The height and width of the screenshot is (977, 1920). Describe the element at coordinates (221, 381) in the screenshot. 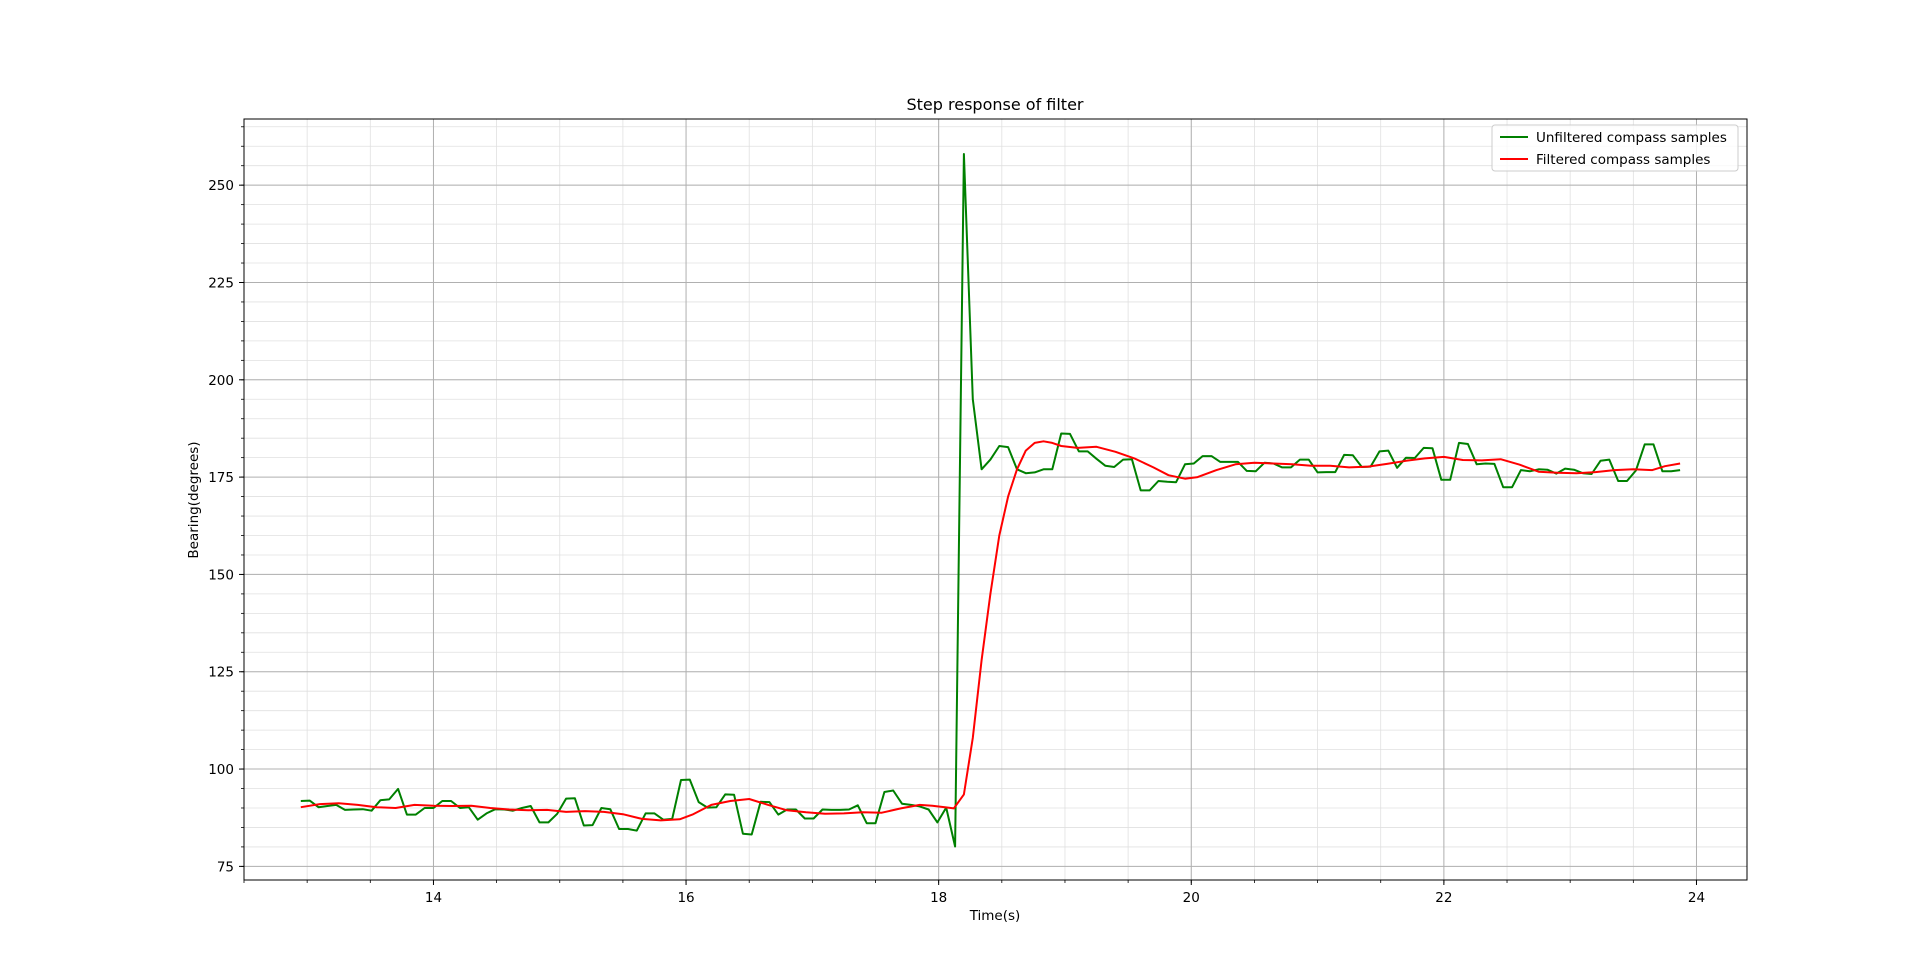

I see `y-tick-label: 200` at that location.